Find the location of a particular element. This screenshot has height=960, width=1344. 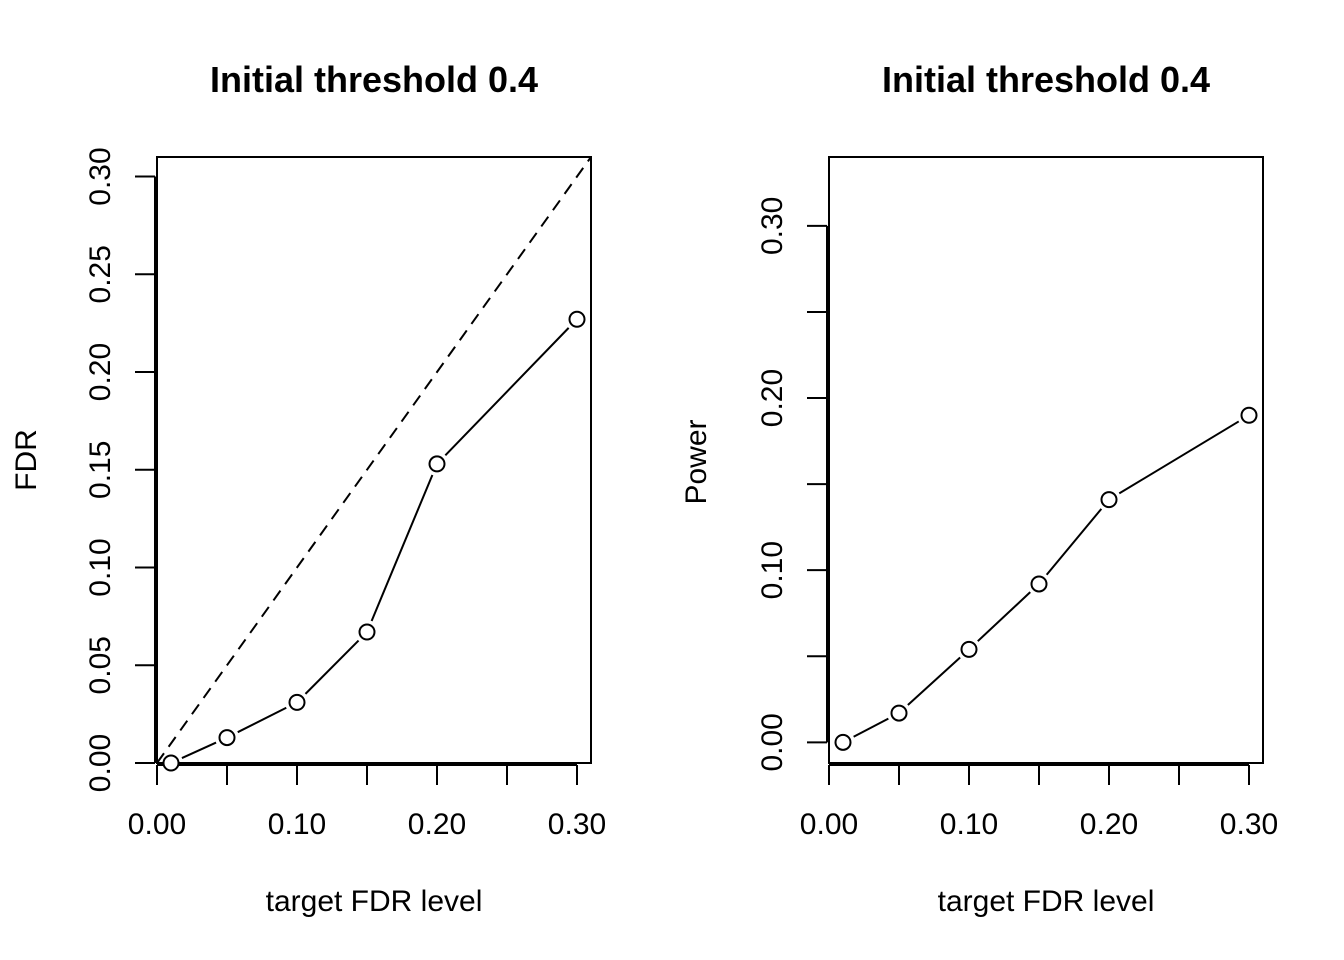

fdr-y-tick-label: 0.20 is located at coordinates (100, 372).